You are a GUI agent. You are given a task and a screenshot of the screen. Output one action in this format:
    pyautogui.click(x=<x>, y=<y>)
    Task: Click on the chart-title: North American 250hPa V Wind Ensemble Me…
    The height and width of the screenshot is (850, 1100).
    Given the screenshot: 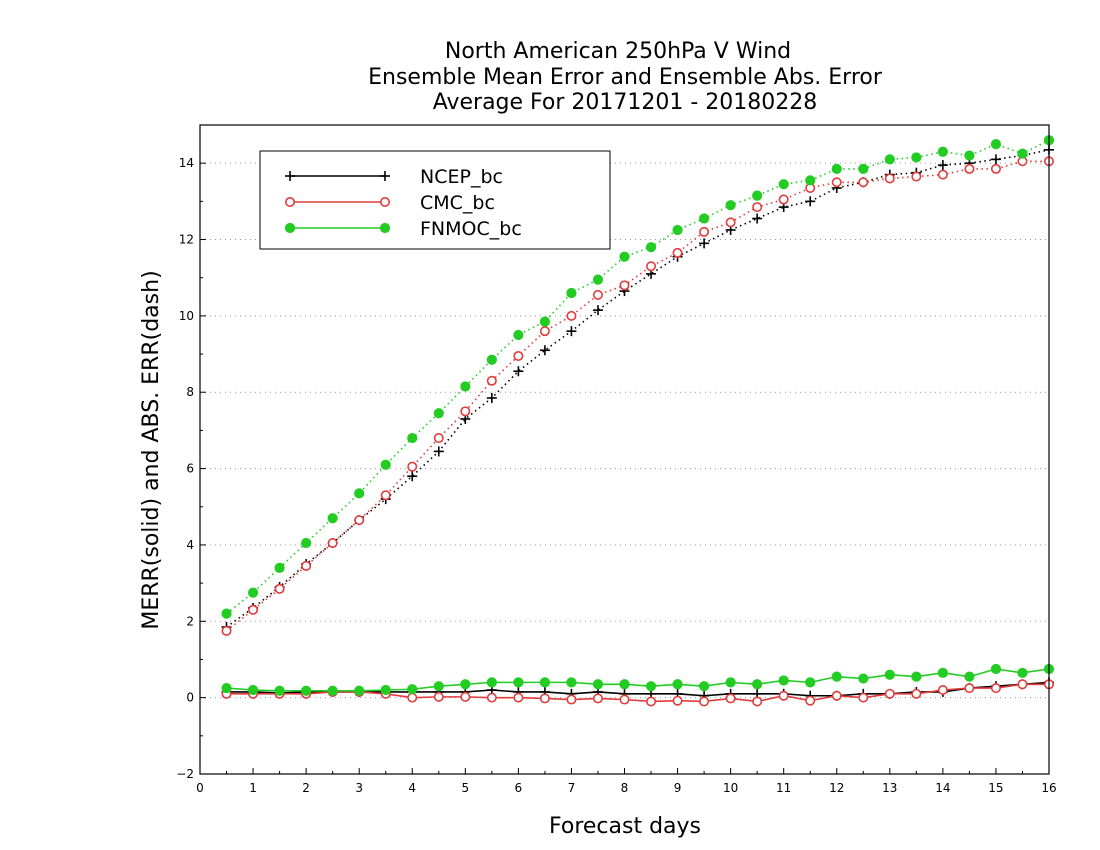 What is the action you would take?
    pyautogui.click(x=625, y=77)
    